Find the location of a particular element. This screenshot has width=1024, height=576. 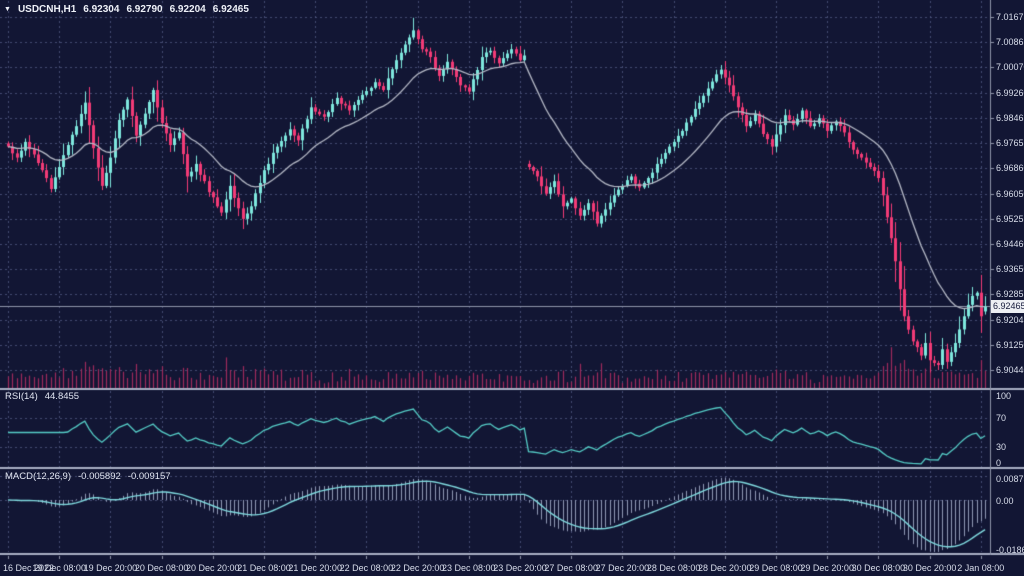

rsi-indicator-label: RSI(14) 44.8455 is located at coordinates (42, 397).